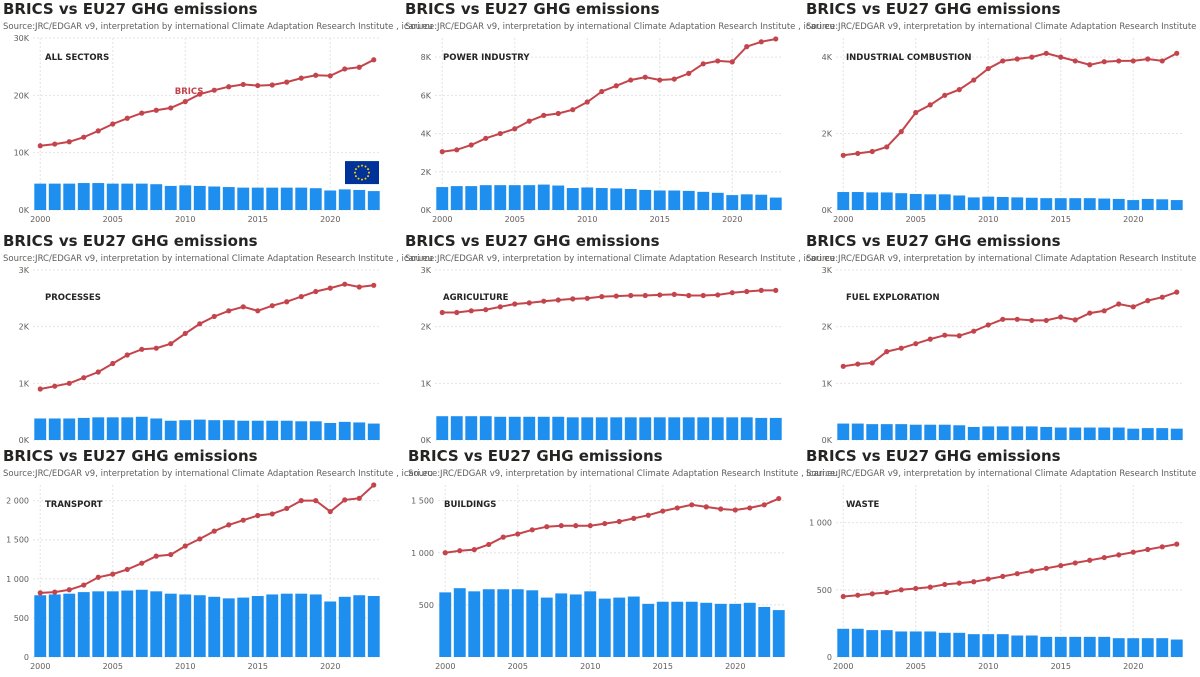 Image resolution: width=1200 pixels, height=677 pixels. What do you see at coordinates (426, 605) in the screenshot?
I see `y-tick-label: 500` at bounding box center [426, 605].